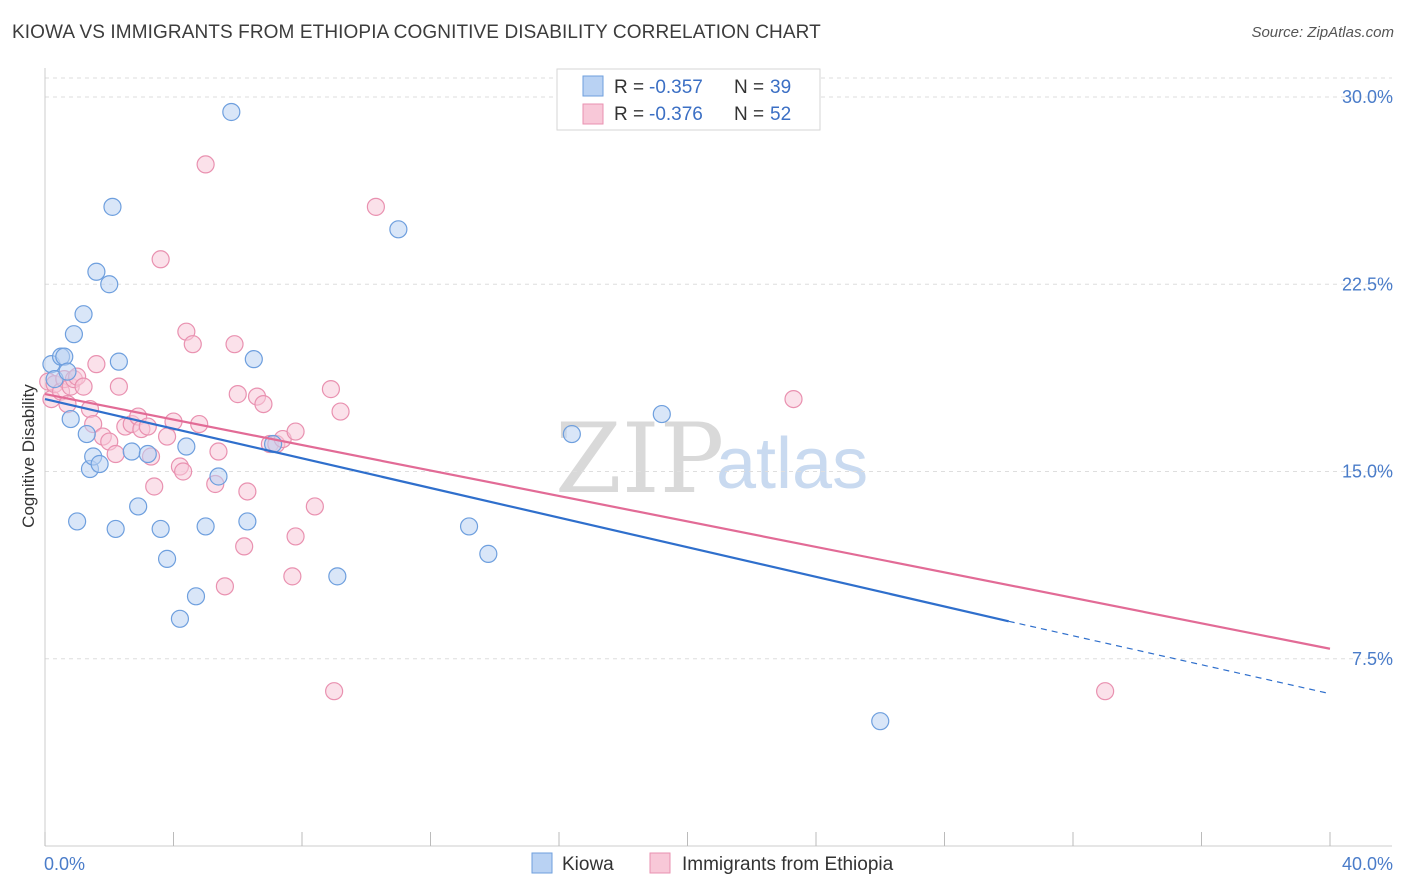 This screenshot has width=1406, height=892. What do you see at coordinates (593, 86) in the screenshot?
I see `legend-swatch-kiowa` at bounding box center [593, 86].